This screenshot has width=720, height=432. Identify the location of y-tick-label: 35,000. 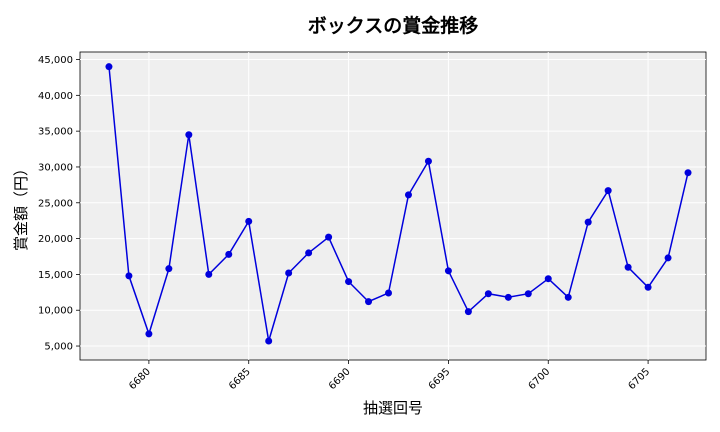
(55, 132).